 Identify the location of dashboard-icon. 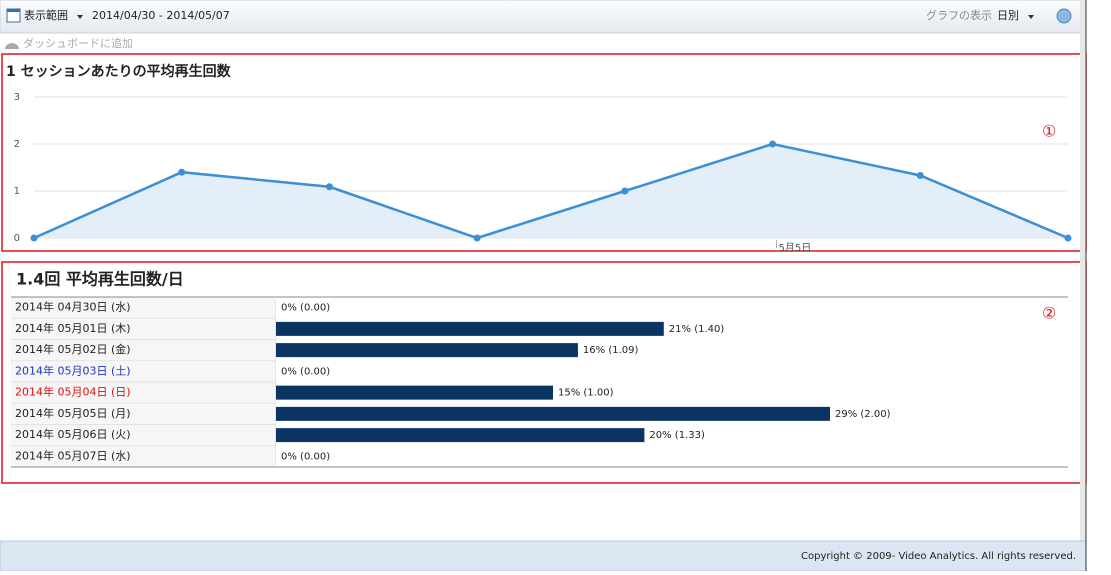
(12, 46).